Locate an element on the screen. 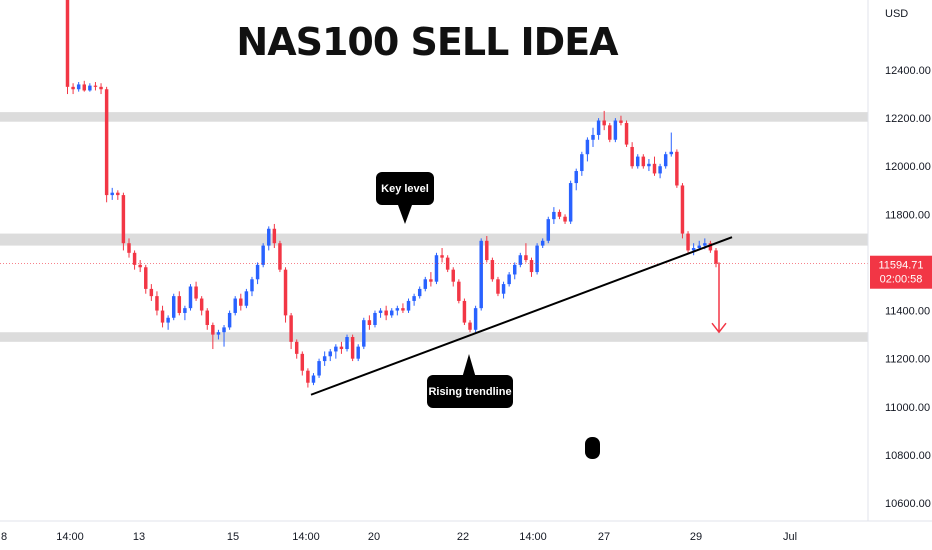 This screenshot has height=550, width=932. chart-title: NAS100 SELL IDEA is located at coordinates (427, 42).